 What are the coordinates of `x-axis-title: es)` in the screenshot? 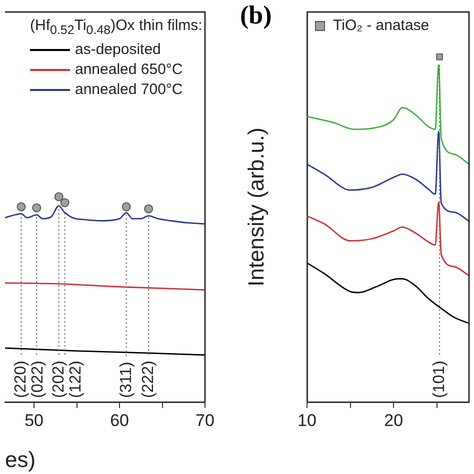 It's located at (20, 459).